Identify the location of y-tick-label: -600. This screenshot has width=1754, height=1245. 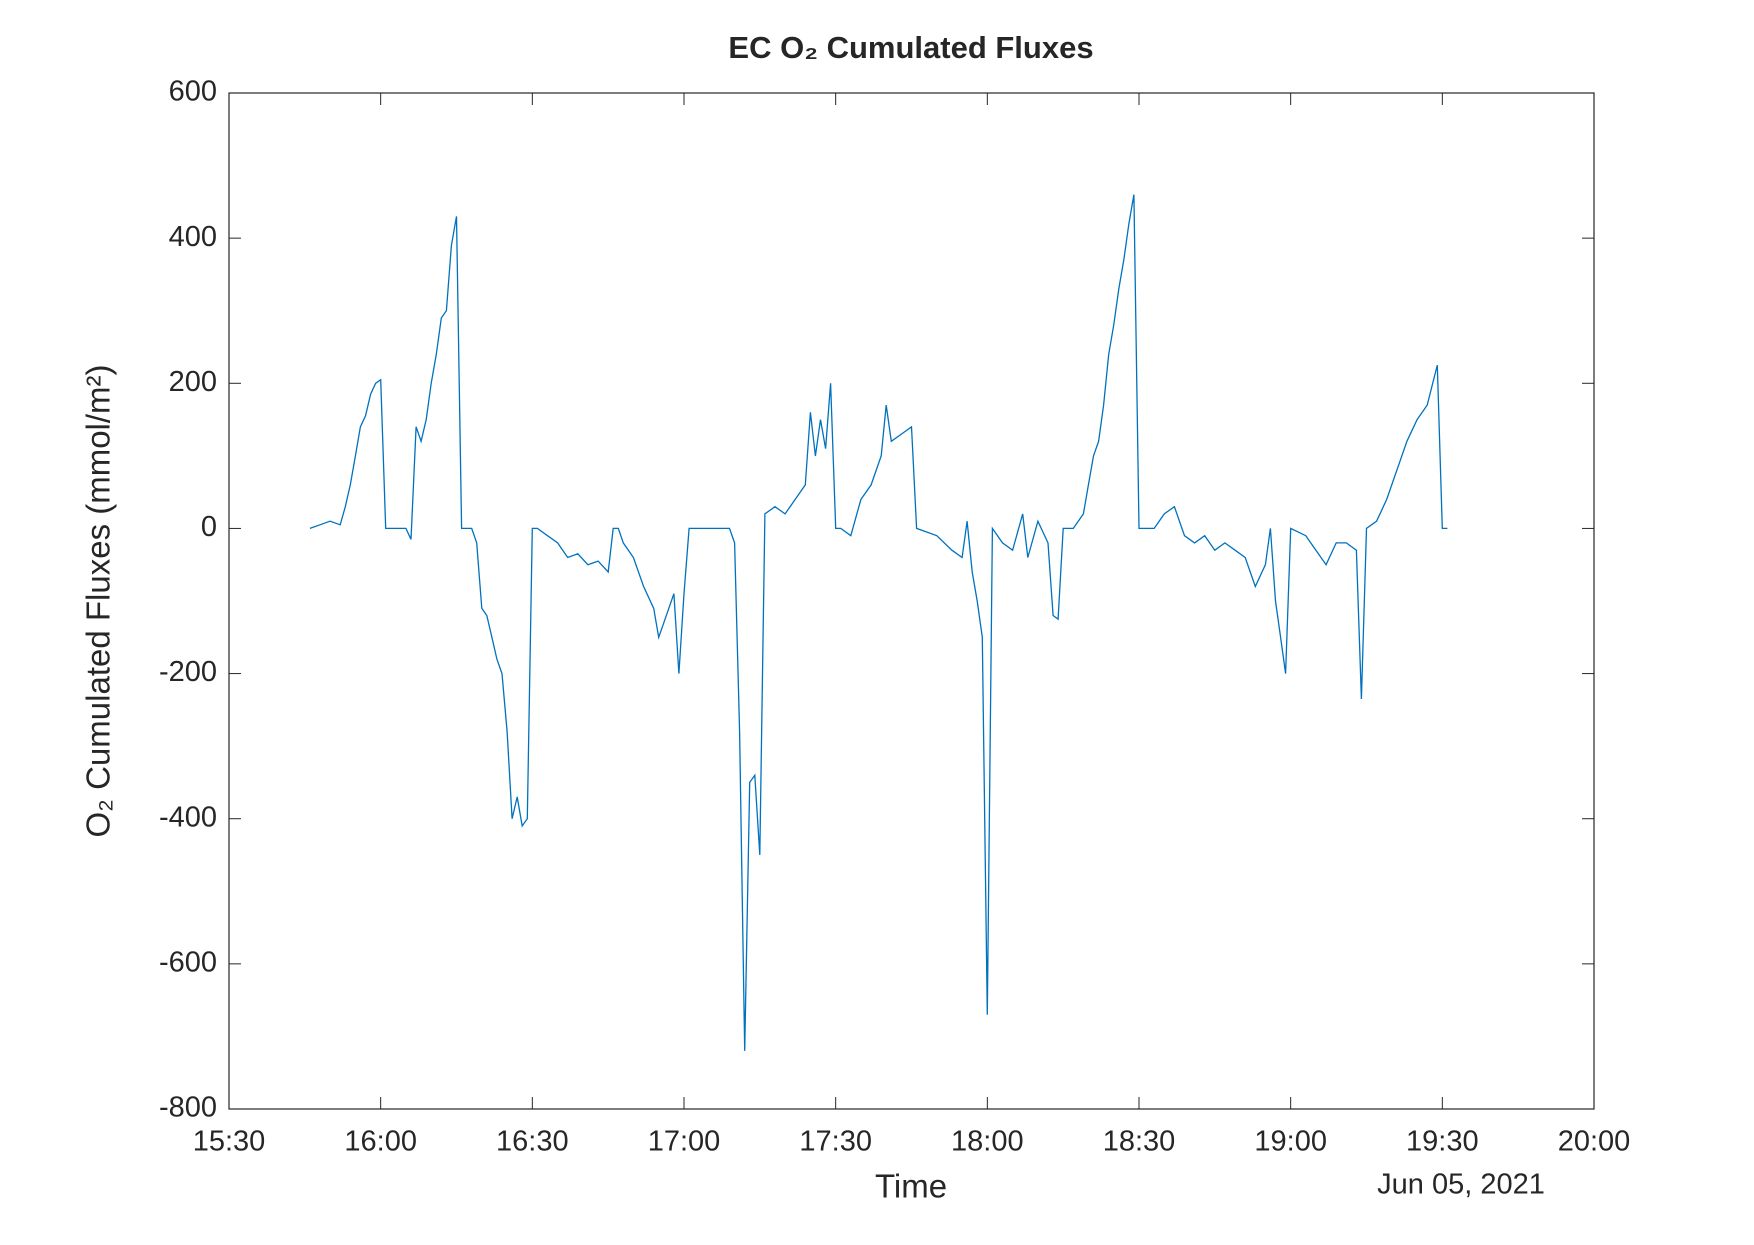
(188, 963).